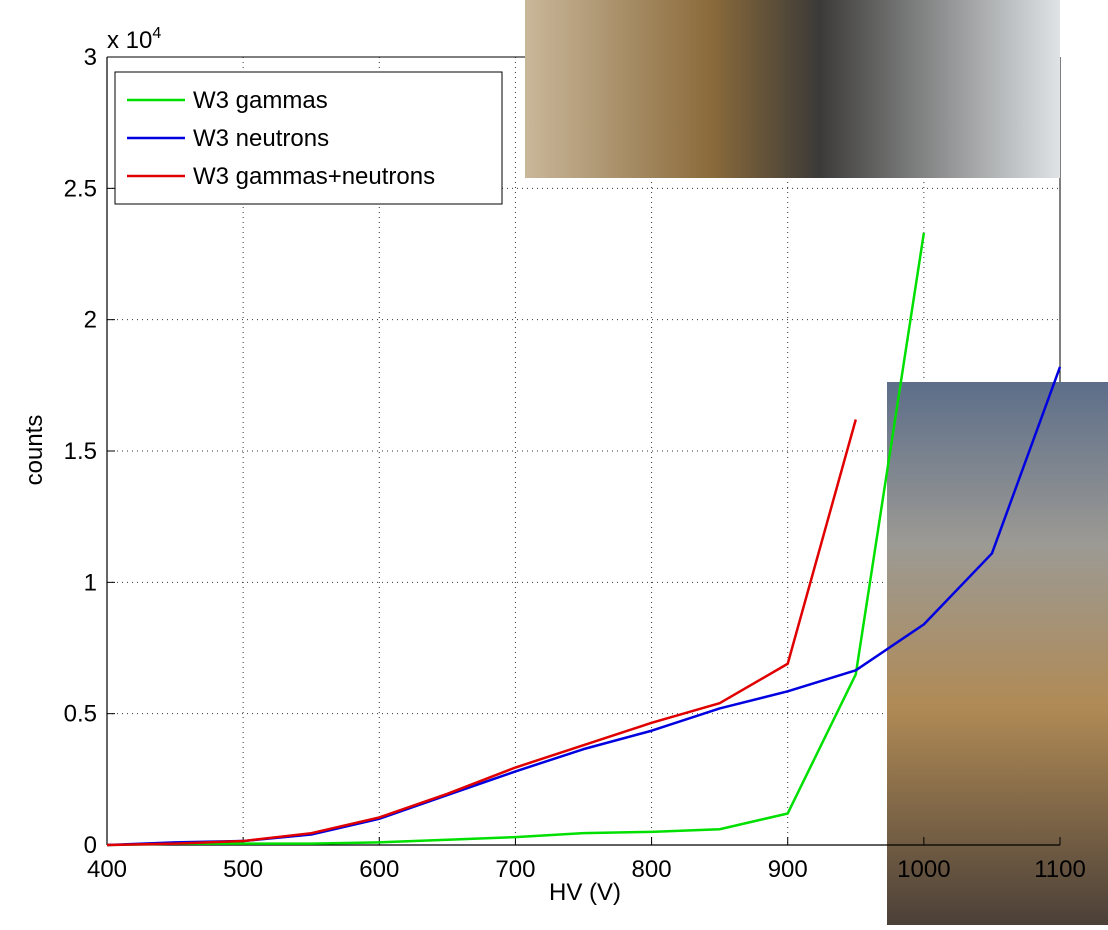  What do you see at coordinates (107, 869) in the screenshot?
I see `x-tick-label: 400` at bounding box center [107, 869].